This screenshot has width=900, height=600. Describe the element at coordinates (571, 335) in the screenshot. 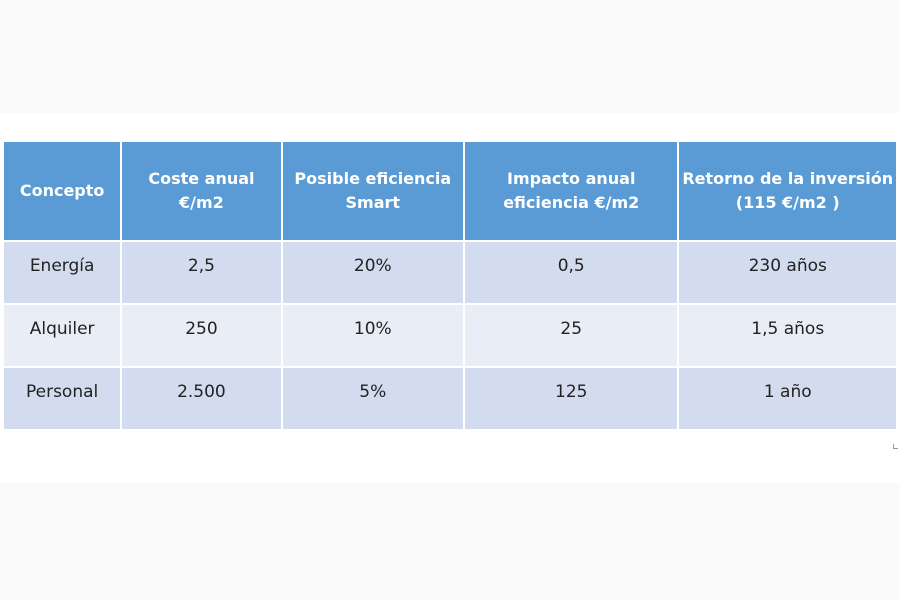

I see `table-cell: 25` at that location.